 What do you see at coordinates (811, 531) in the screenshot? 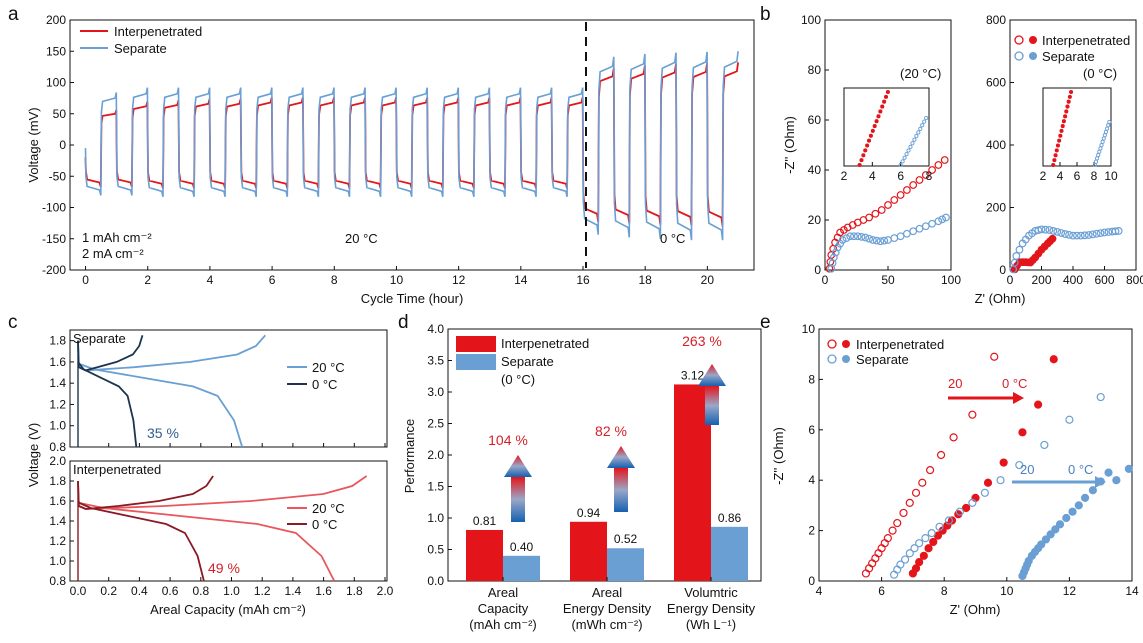
I see `panel-e-ytick-label: 2` at bounding box center [811, 531].